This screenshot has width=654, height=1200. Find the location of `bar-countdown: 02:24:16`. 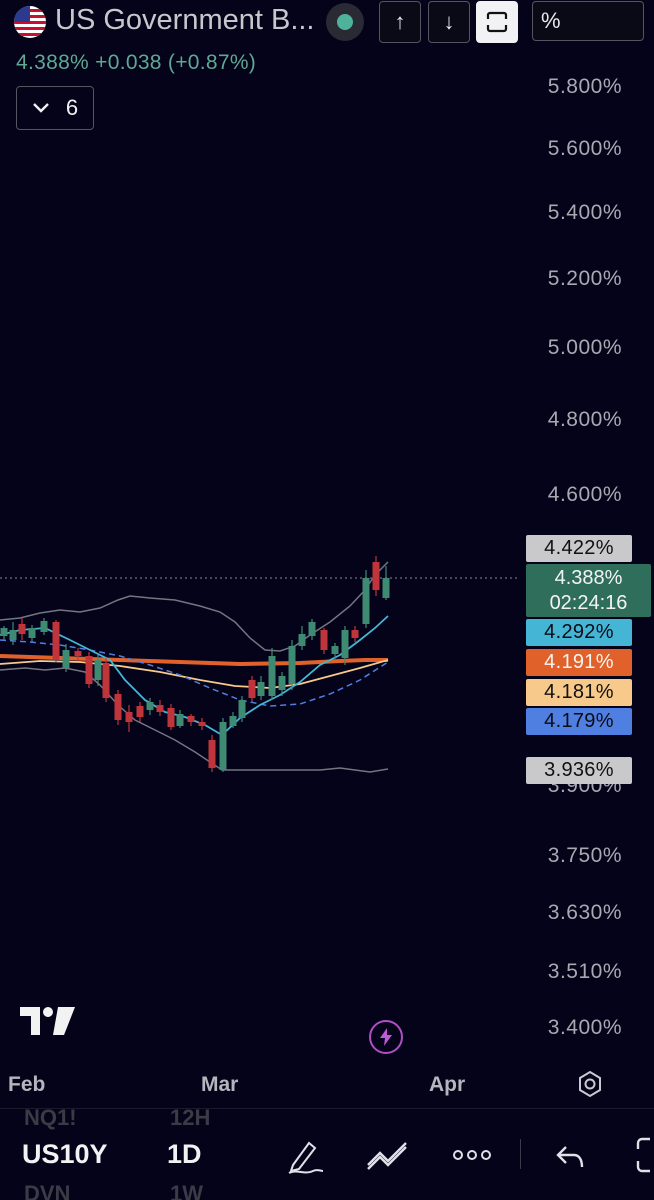

bar-countdown: 02:24:16 is located at coordinates (588, 603).